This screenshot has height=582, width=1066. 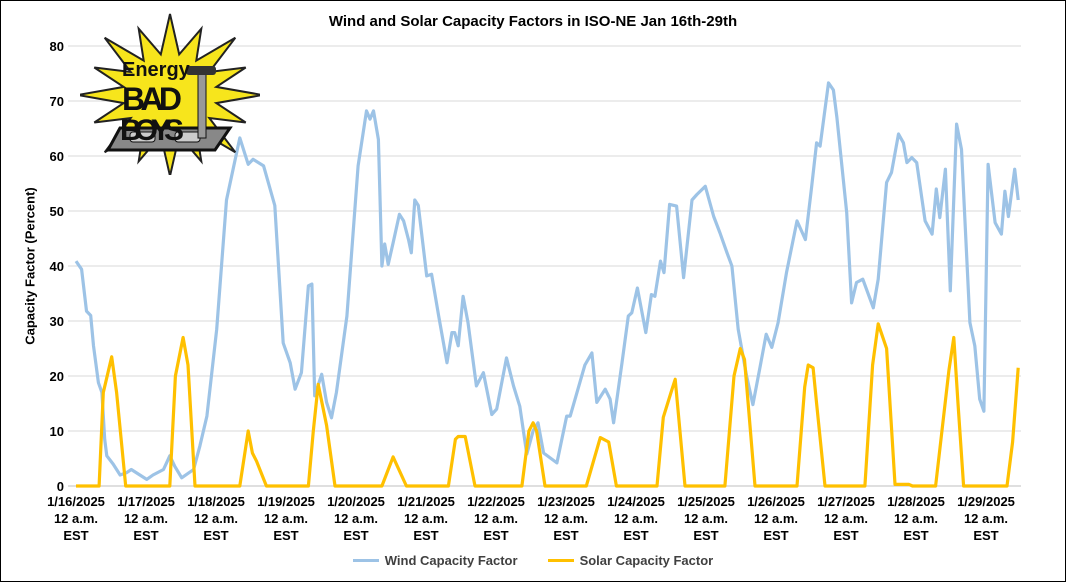 What do you see at coordinates (57, 101) in the screenshot?
I see `y-tick-label: 70` at bounding box center [57, 101].